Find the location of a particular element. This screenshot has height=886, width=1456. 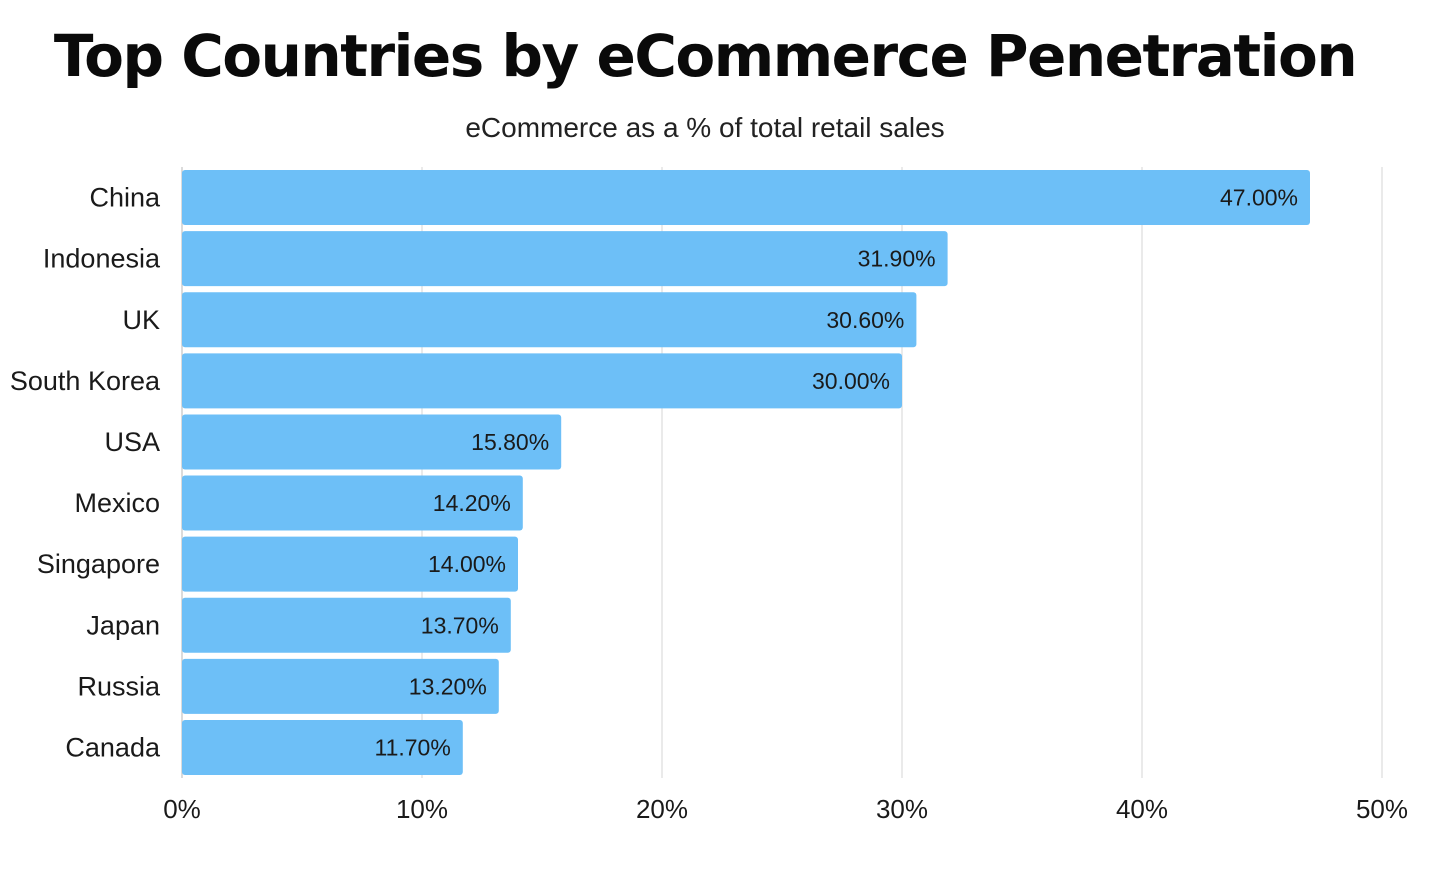

value-label: 11.70% is located at coordinates (412, 747).